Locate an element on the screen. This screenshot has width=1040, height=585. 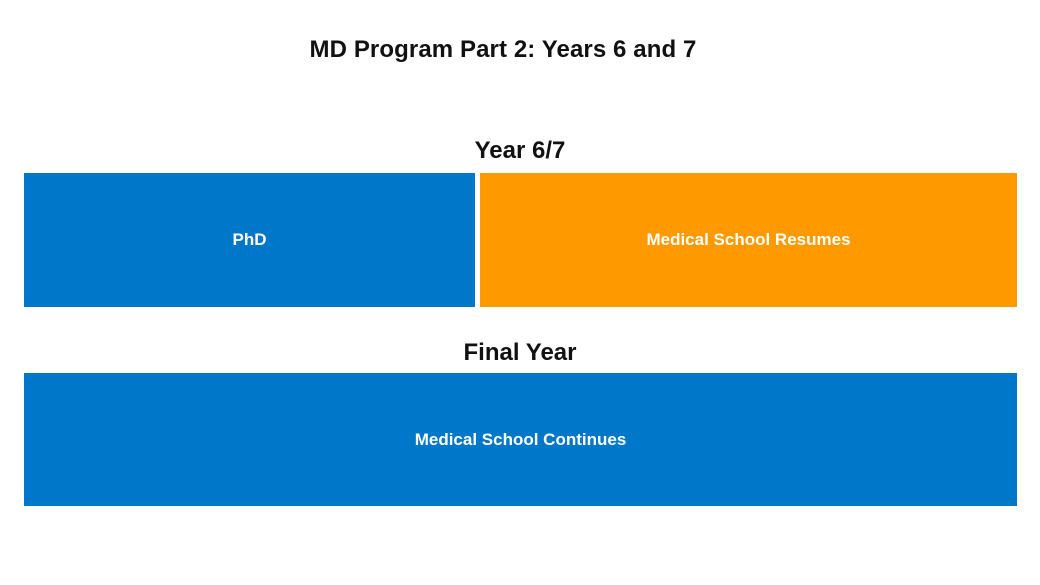
block-medical-school-resumes: Medical School Resumes is located at coordinates (748, 240).